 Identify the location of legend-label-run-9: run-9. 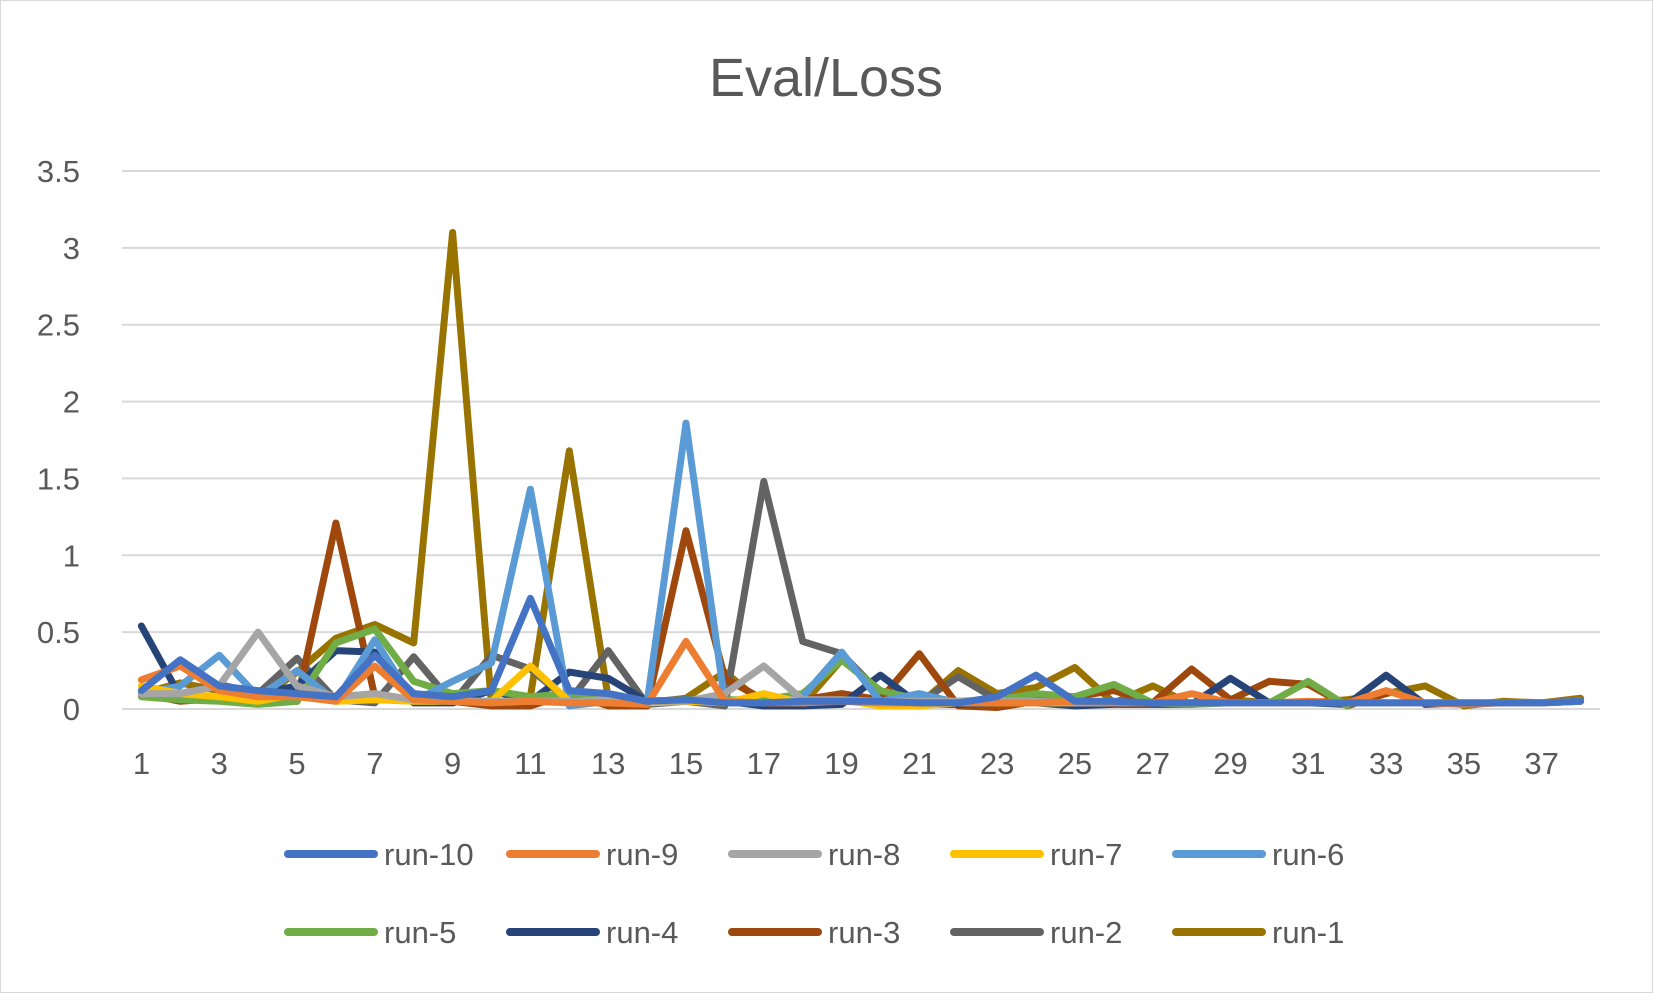
(642, 854).